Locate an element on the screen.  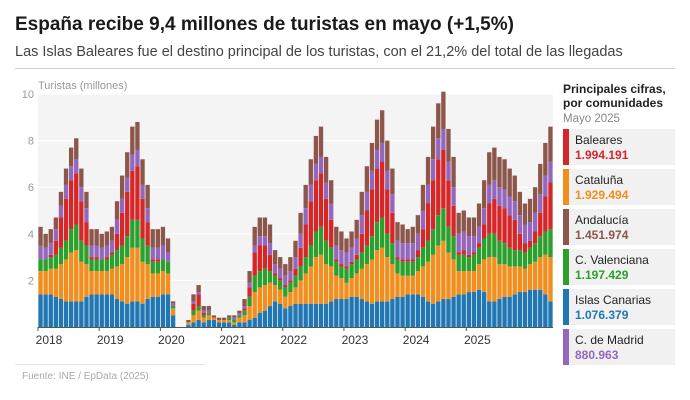
region-value: 1.929.494 is located at coordinates (602, 195).